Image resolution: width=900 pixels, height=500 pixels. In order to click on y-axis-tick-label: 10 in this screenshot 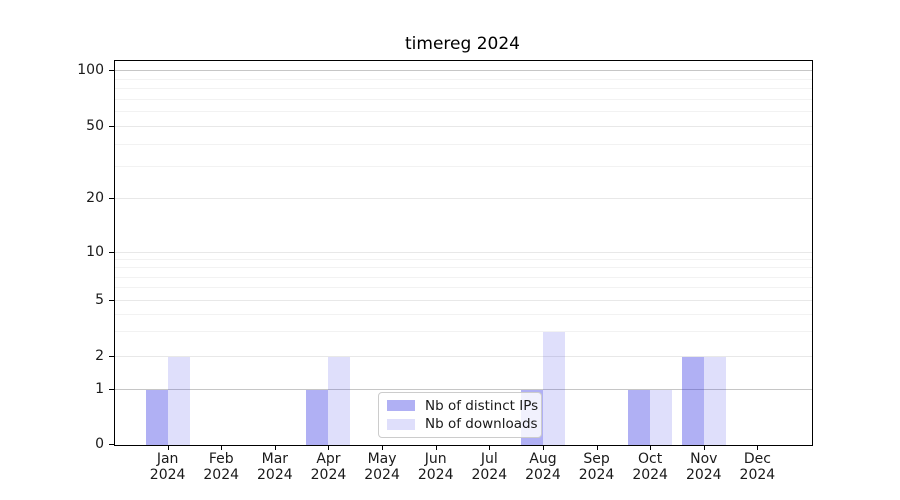, I will do `click(95, 252)`.